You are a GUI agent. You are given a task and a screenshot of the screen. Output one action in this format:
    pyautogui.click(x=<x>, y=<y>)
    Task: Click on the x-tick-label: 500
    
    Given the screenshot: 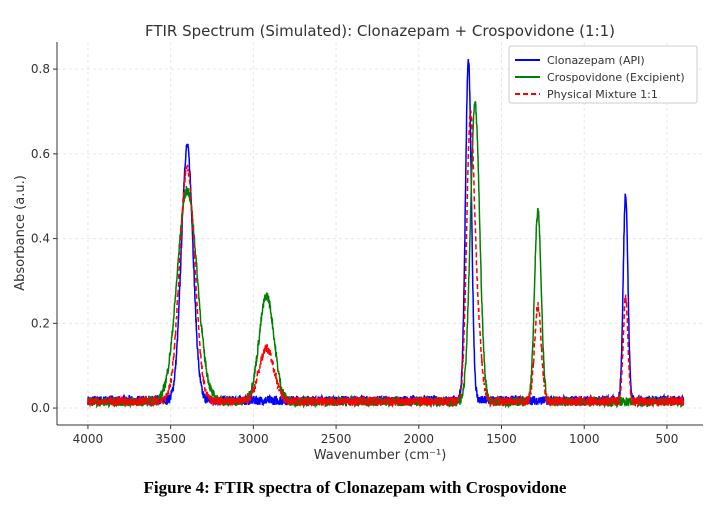 What is the action you would take?
    pyautogui.click(x=666, y=439)
    